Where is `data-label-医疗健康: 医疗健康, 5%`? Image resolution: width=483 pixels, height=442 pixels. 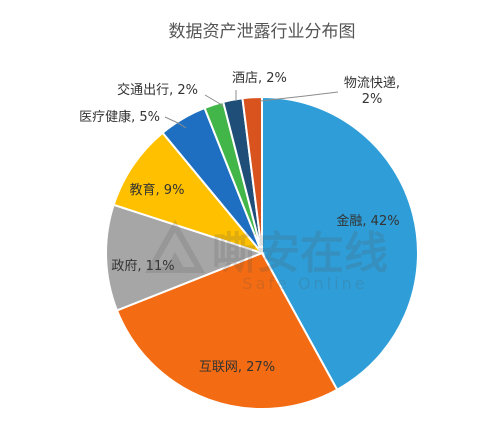
data-label-医疗健康: 医疗健康, 5% is located at coordinates (119, 117).